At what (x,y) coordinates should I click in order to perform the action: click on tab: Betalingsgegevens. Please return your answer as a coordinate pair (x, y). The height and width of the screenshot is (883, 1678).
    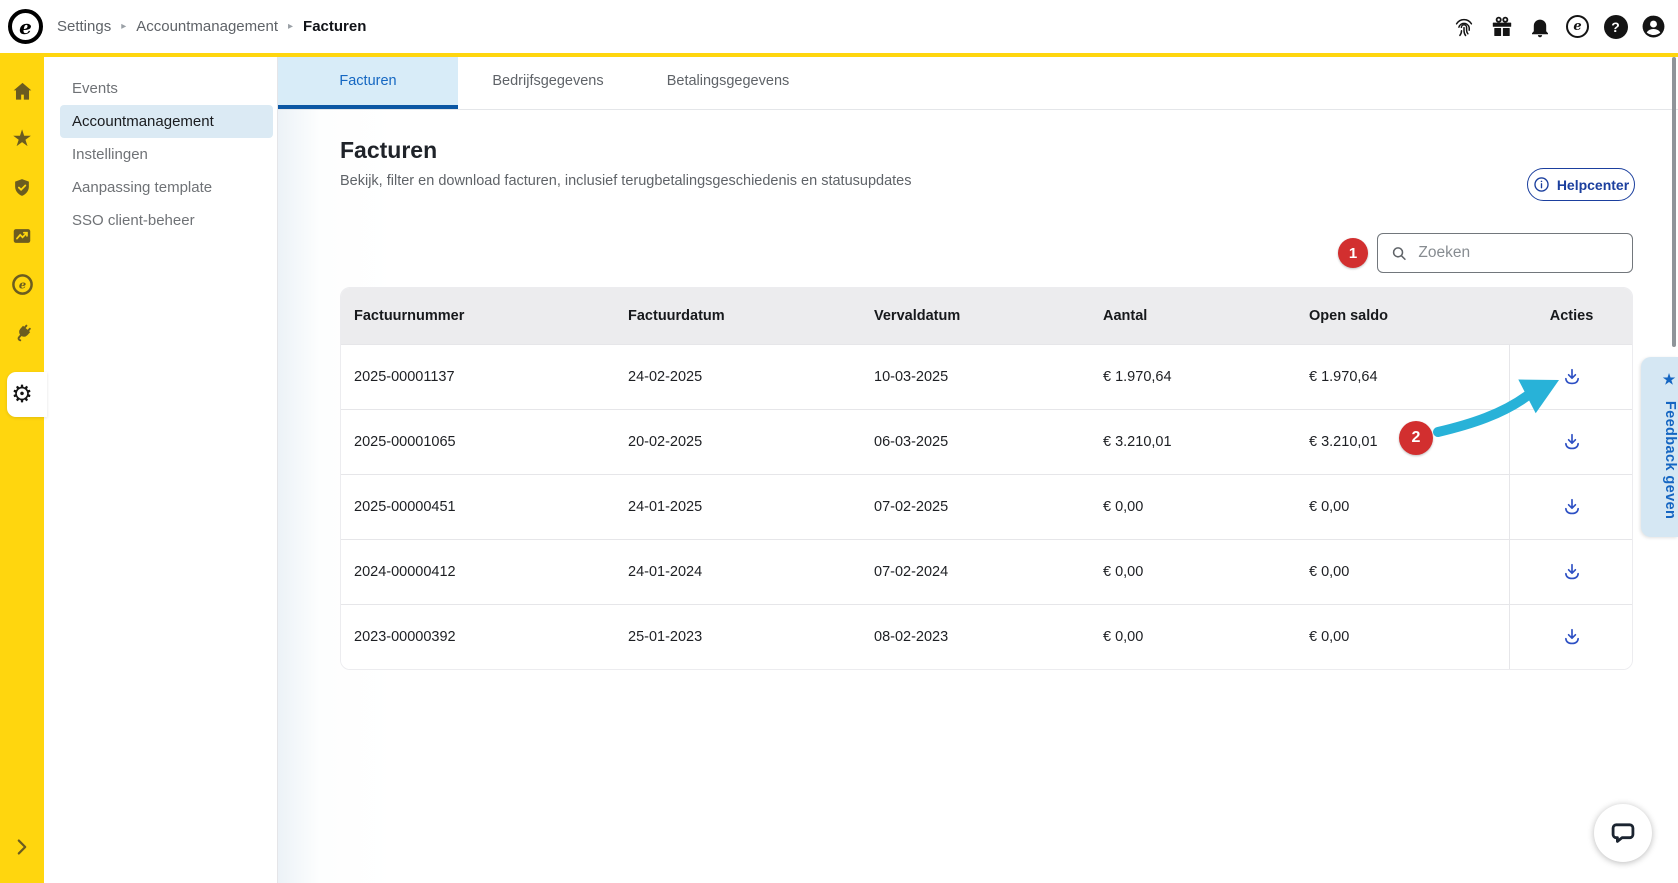
    Looking at the image, I should click on (728, 83).